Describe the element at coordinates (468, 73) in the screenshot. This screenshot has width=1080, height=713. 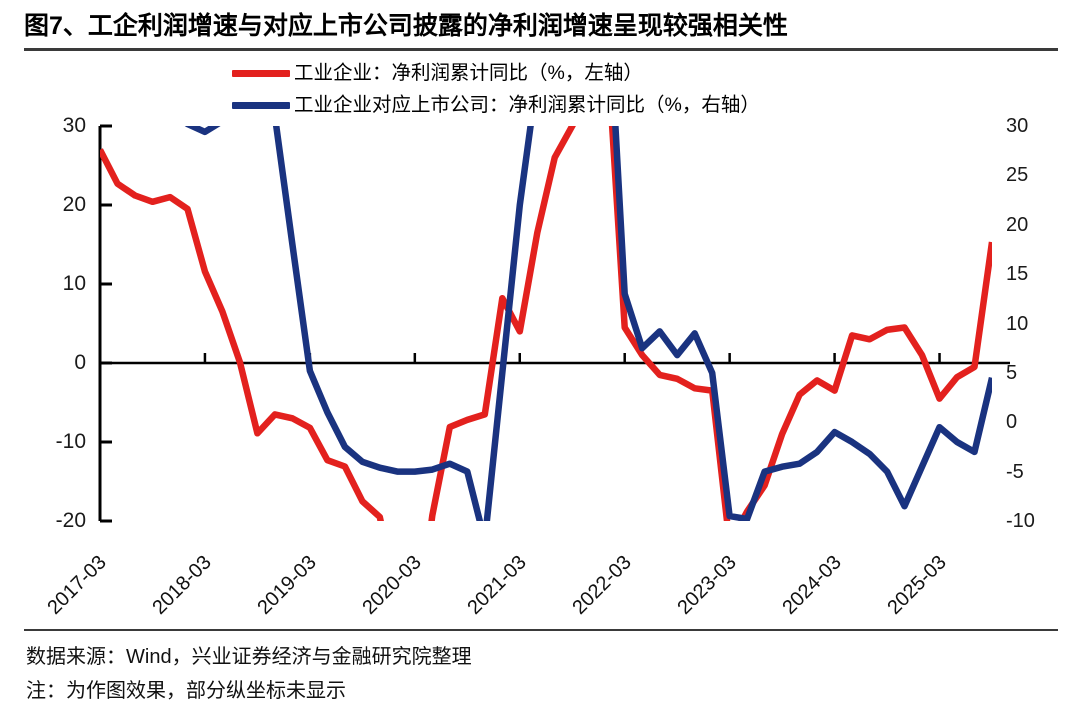
I see `legend-label-red: 工业企业：净利润累计同比（%，左轴）` at that location.